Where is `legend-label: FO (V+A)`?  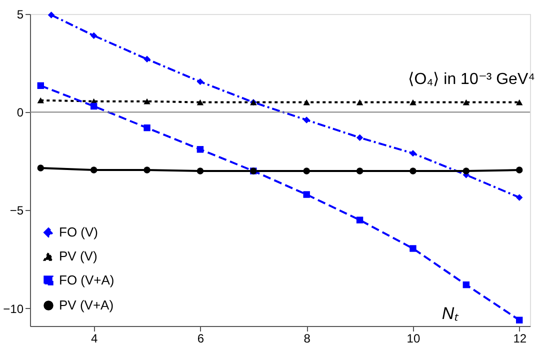
legend-label: FO (V+A) is located at coordinates (86, 280).